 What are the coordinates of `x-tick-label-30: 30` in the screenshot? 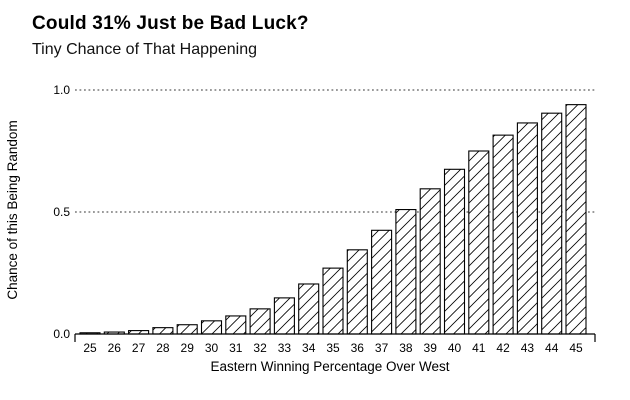 It's located at (212, 348).